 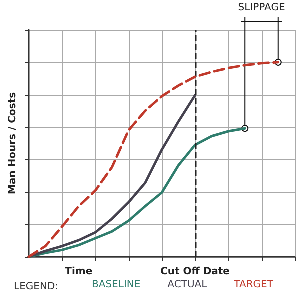 What do you see at coordinates (253, 285) in the screenshot?
I see `text: TARGET` at bounding box center [253, 285].